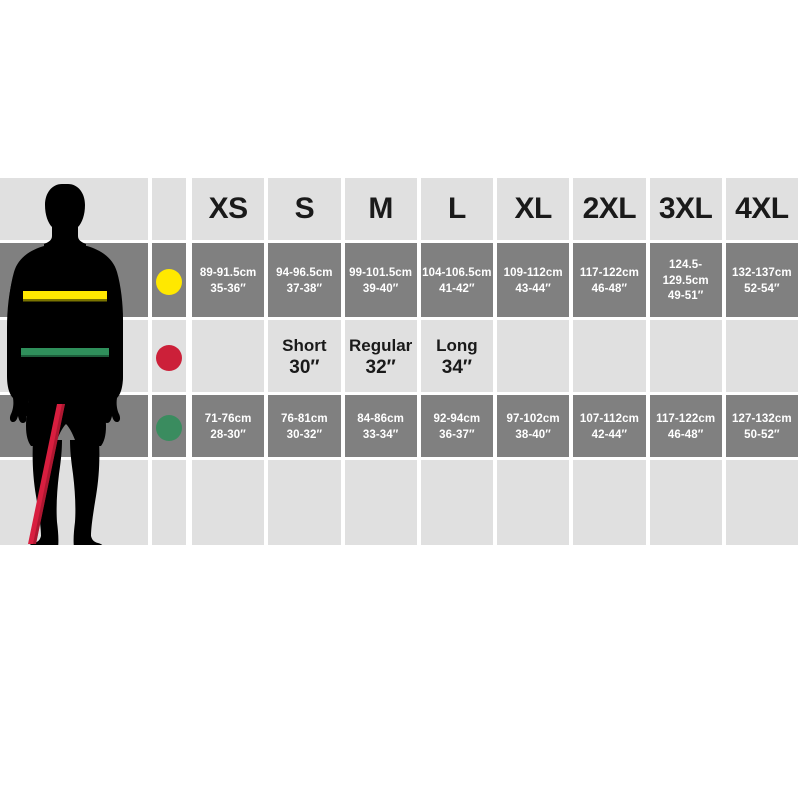 This screenshot has width=800, height=800. I want to click on size-header-xs: XS, so click(228, 209).